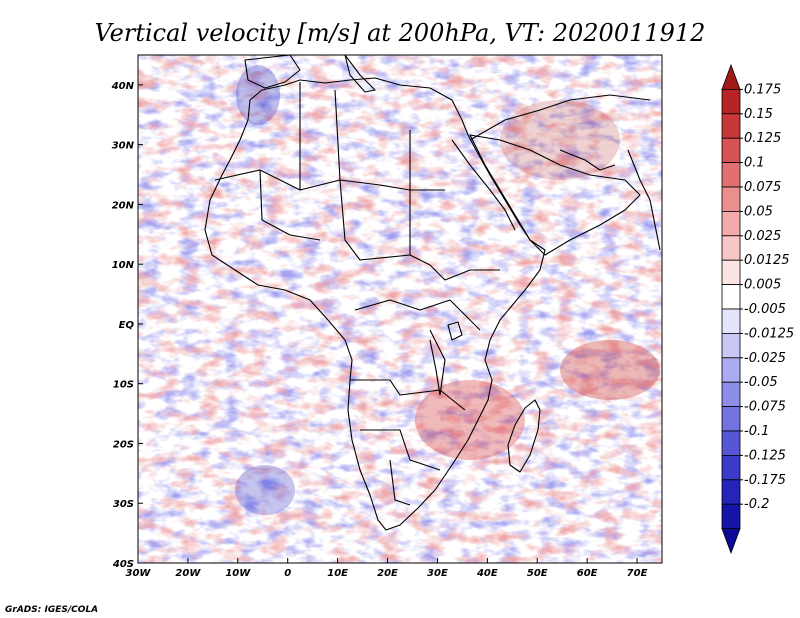 The width and height of the screenshot is (800, 618). What do you see at coordinates (435, 367) in the screenshot?
I see `lake-tanganyika` at bounding box center [435, 367].